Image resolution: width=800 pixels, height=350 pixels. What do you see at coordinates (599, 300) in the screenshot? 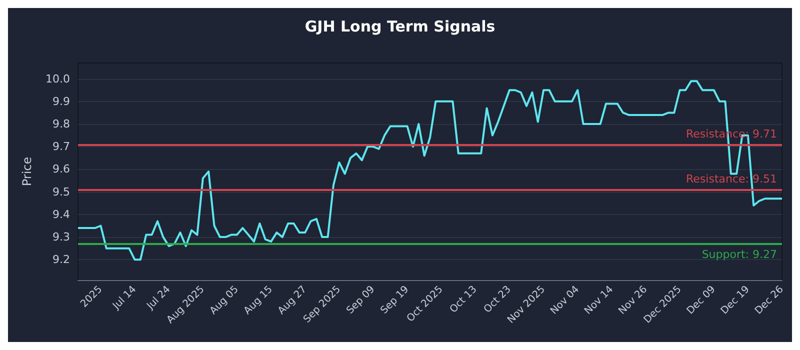
I see `x-tick-label: Nov 14` at bounding box center [599, 300].